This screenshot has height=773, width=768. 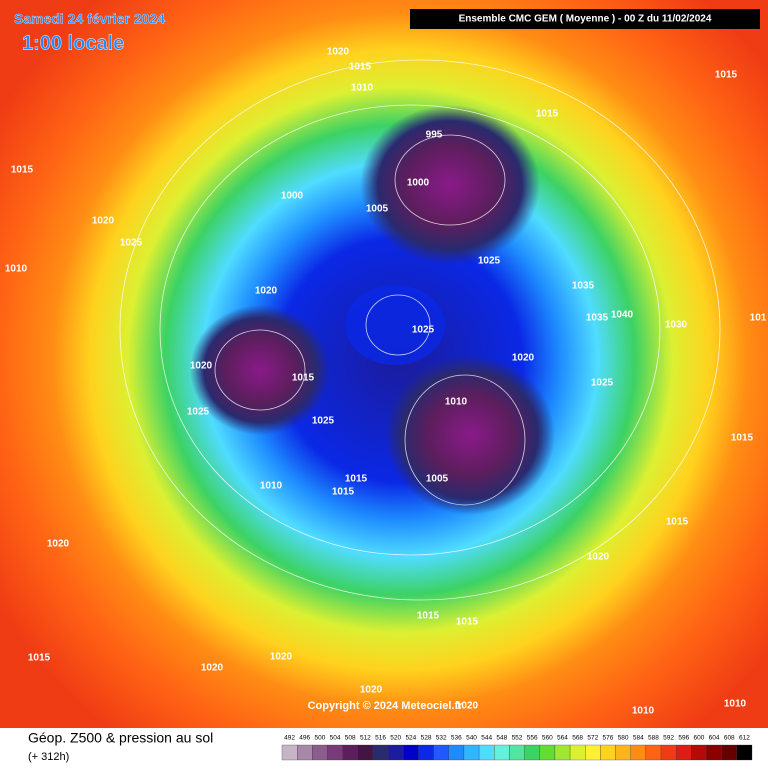 What do you see at coordinates (592, 738) in the screenshot?
I see `legend-label: 572` at bounding box center [592, 738].